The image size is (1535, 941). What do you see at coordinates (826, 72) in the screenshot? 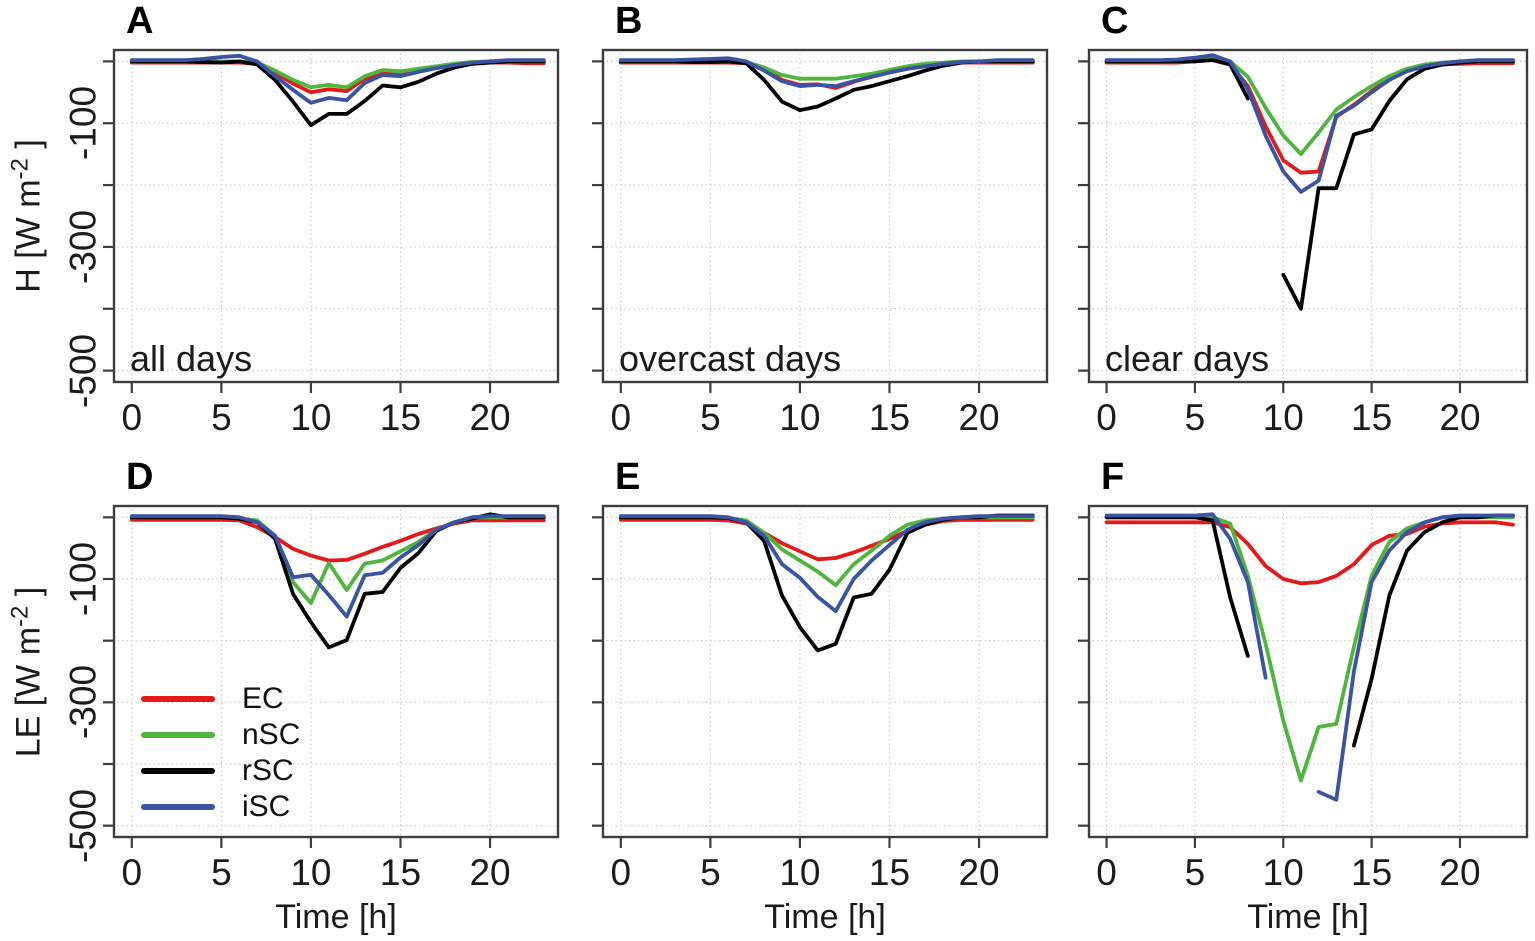
I see `series-iSC-panel-B` at bounding box center [826, 72].